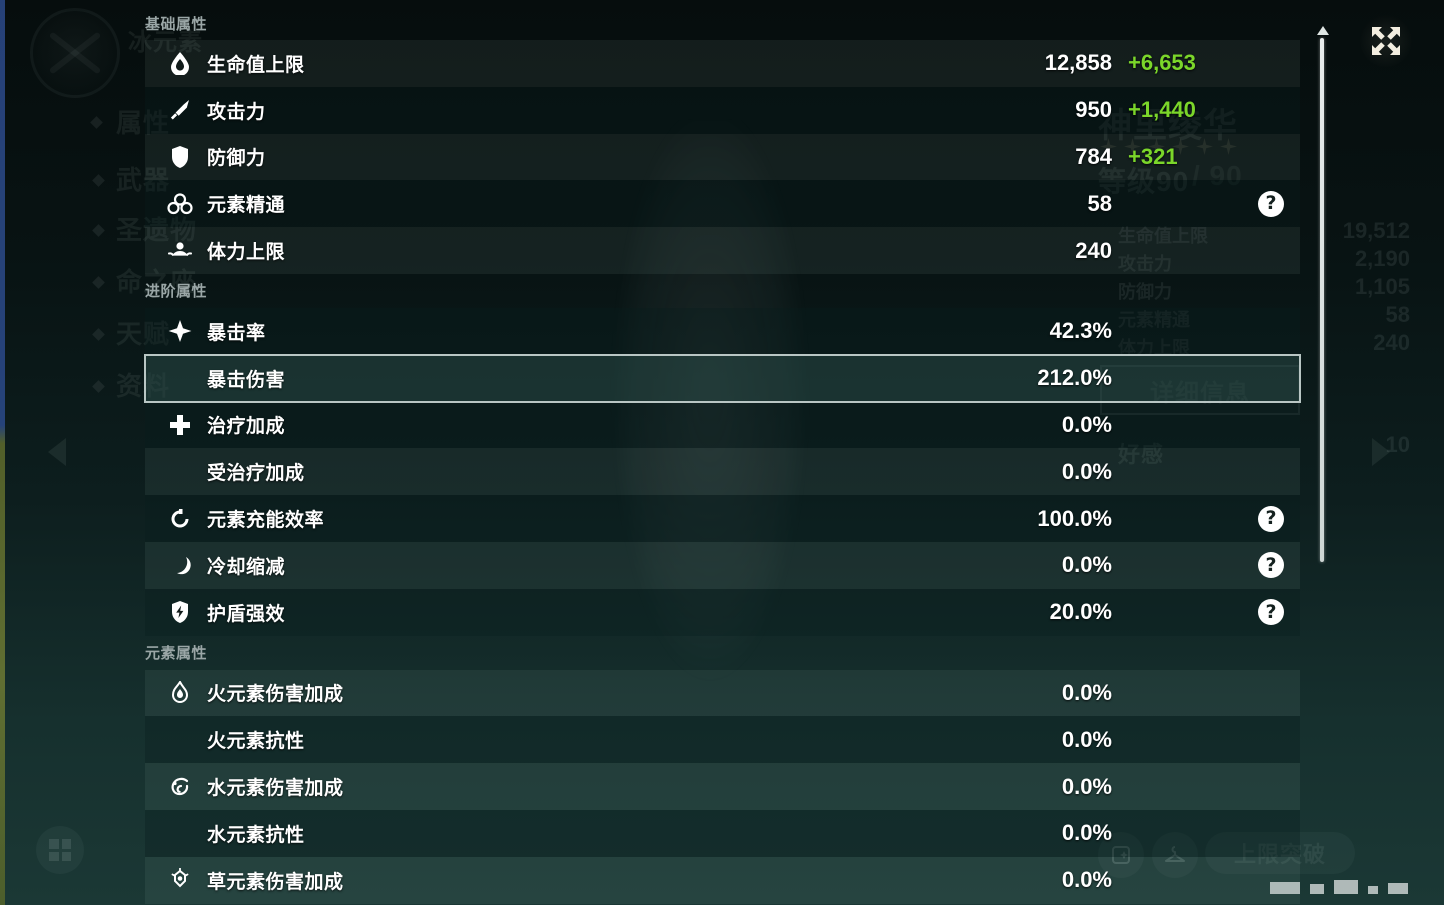 The width and height of the screenshot is (1444, 905). I want to click on stat-label: 元素充能效率, so click(266, 521).